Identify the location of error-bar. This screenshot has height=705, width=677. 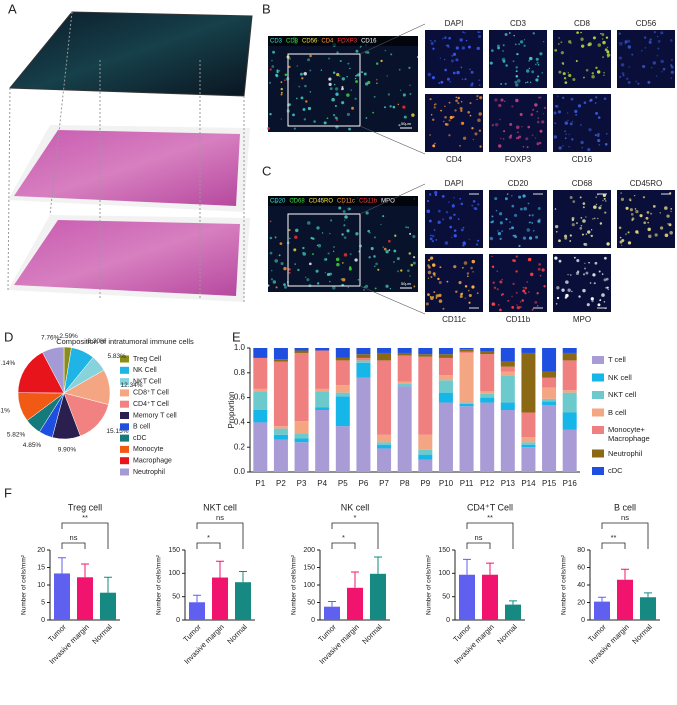
(220, 569).